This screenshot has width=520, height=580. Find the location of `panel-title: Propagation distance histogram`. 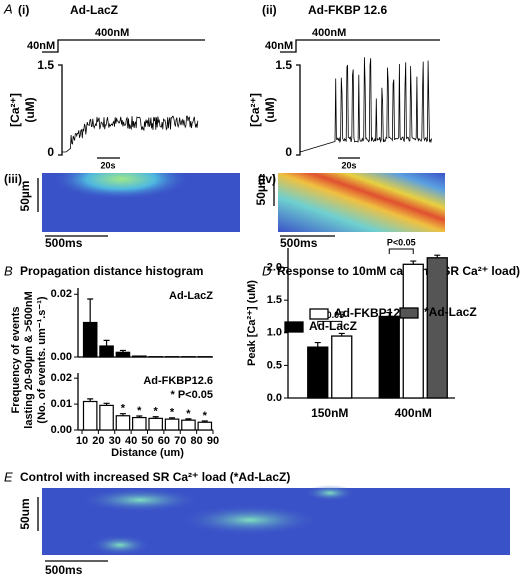

panel-title: Propagation distance histogram is located at coordinates (111, 271).